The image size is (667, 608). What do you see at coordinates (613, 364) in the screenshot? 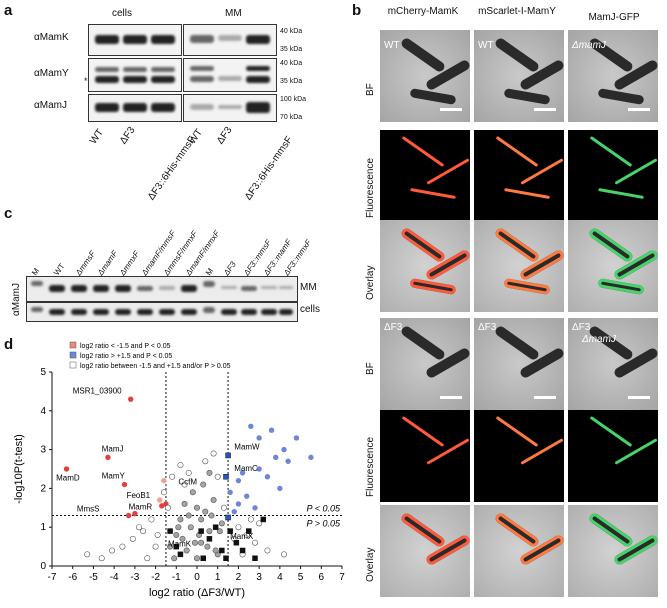
I see `micrograph-r3-c2` at bounding box center [613, 364].